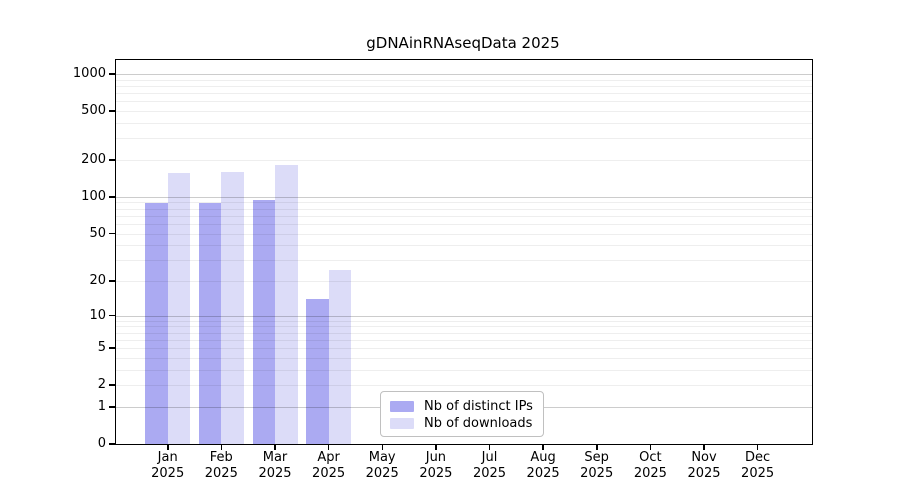  I want to click on x-axis-tick-label: Oct 2025, so click(650, 465).